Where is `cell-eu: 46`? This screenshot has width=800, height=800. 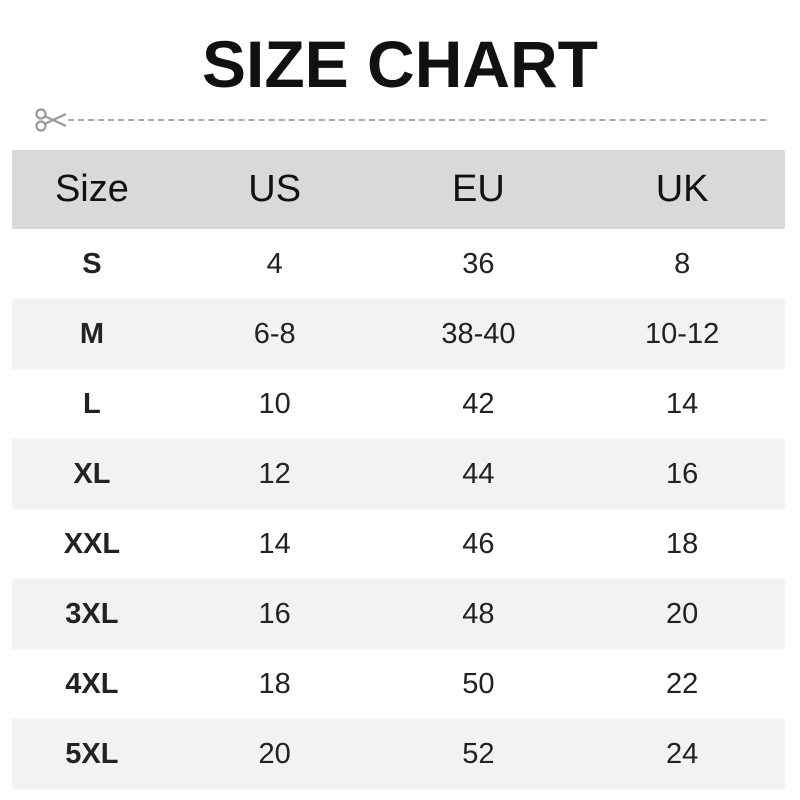
cell-eu: 46 is located at coordinates (478, 543).